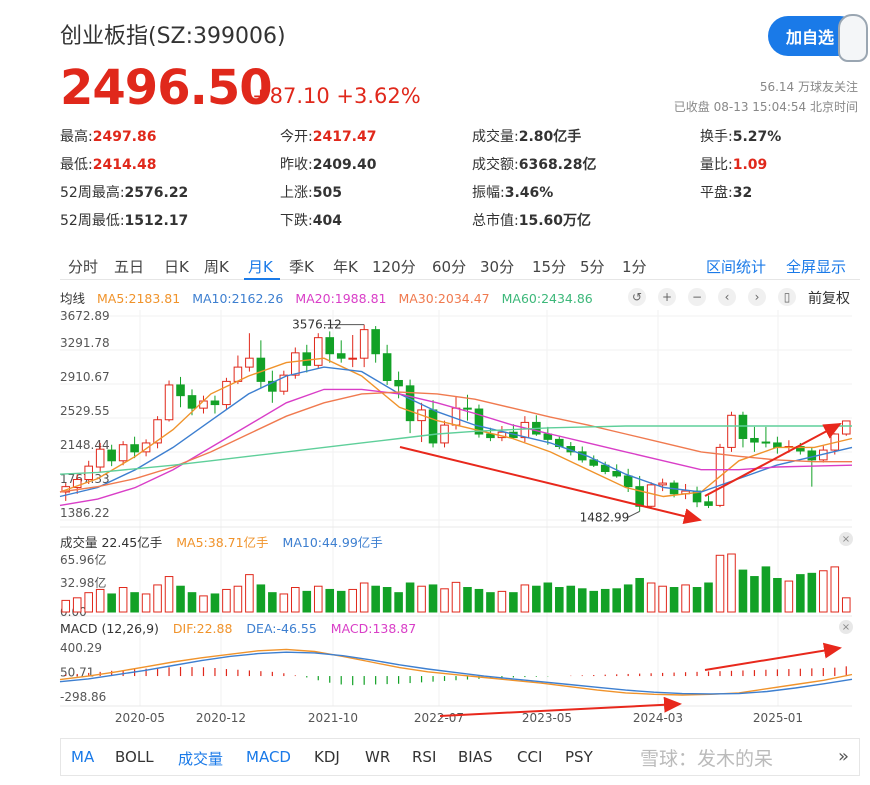  Describe the element at coordinates (697, 297) in the screenshot. I see `zoom-out-icon: −` at that location.